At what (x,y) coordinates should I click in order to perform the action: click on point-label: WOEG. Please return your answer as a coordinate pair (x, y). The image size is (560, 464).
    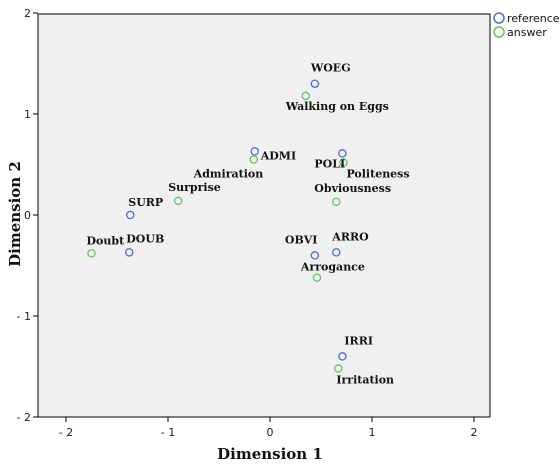
    Looking at the image, I should click on (330, 68).